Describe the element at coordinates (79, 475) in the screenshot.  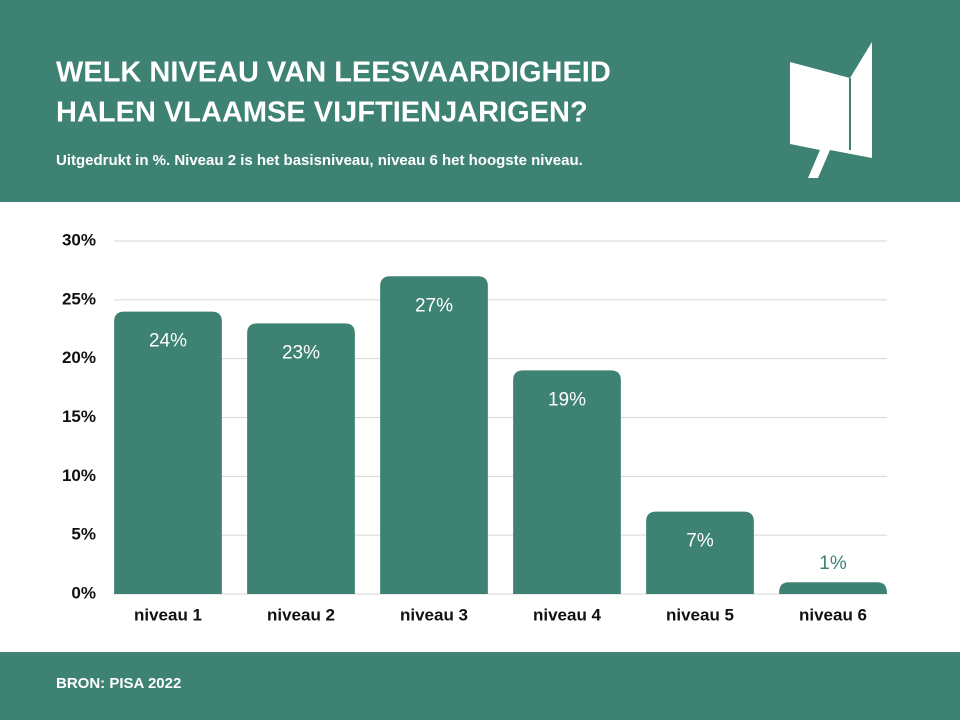
I see `y-tick-label: 10%` at that location.